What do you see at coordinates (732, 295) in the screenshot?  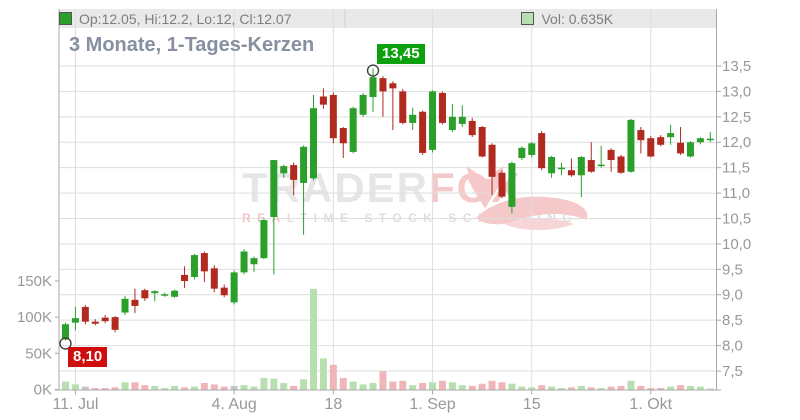 I see `svg-text: 9,0` at bounding box center [732, 295].